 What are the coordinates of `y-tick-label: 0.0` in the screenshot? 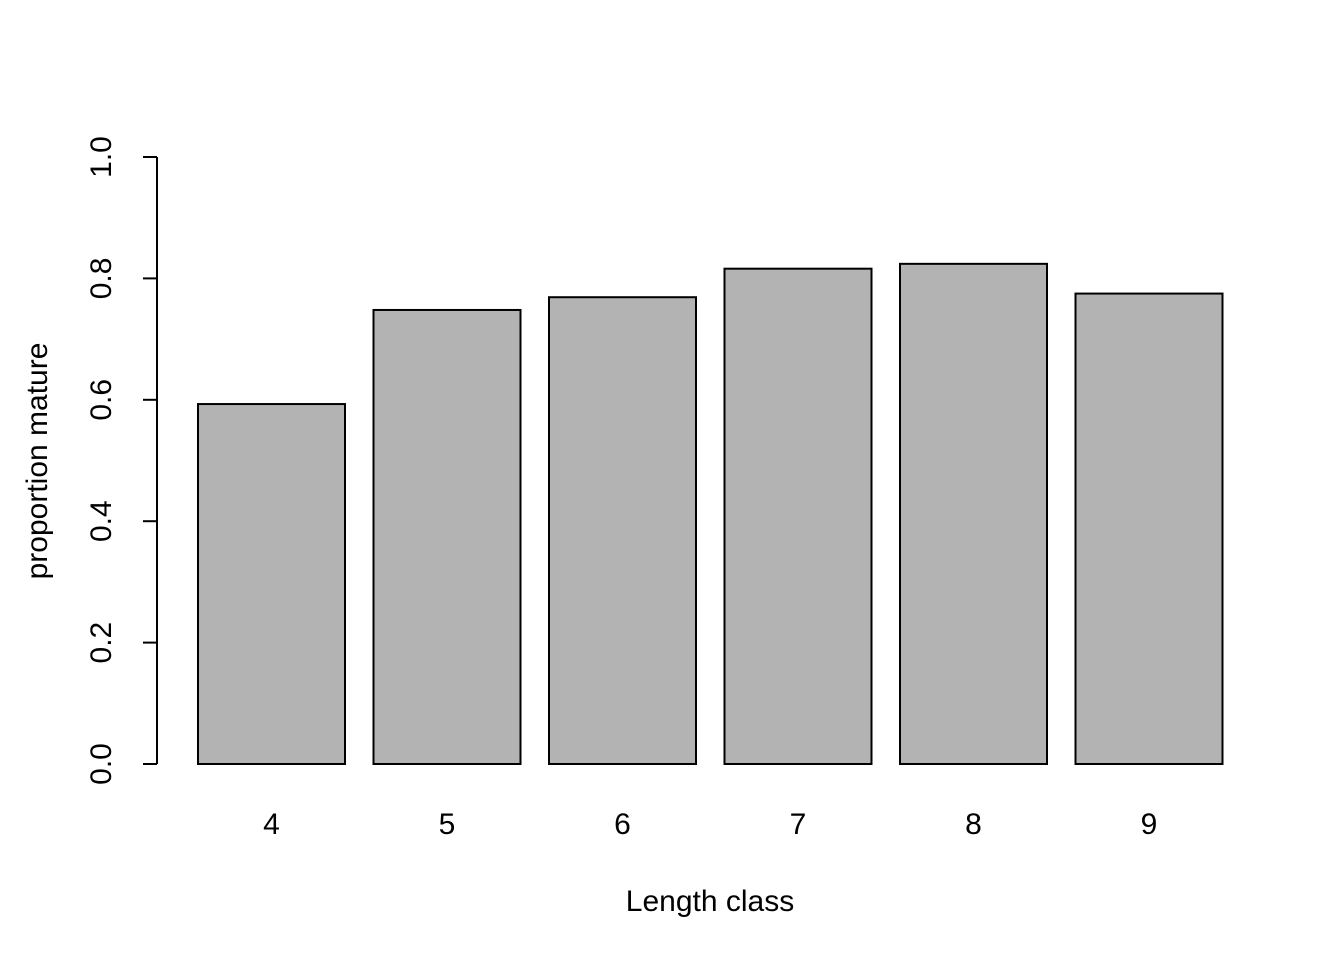 It's located at (101, 764).